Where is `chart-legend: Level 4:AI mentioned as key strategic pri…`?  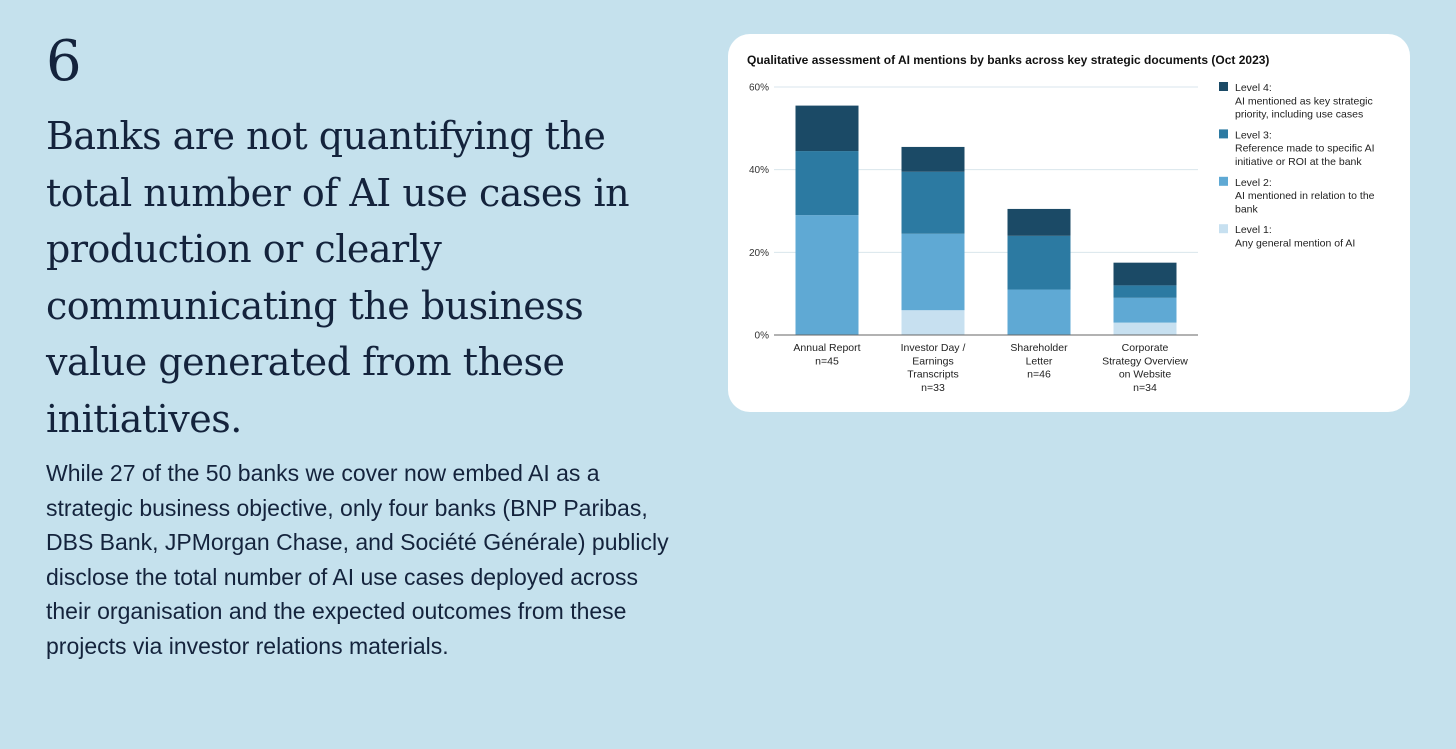 chart-legend: Level 4:AI mentioned as key strategic pri… is located at coordinates (1297, 166).